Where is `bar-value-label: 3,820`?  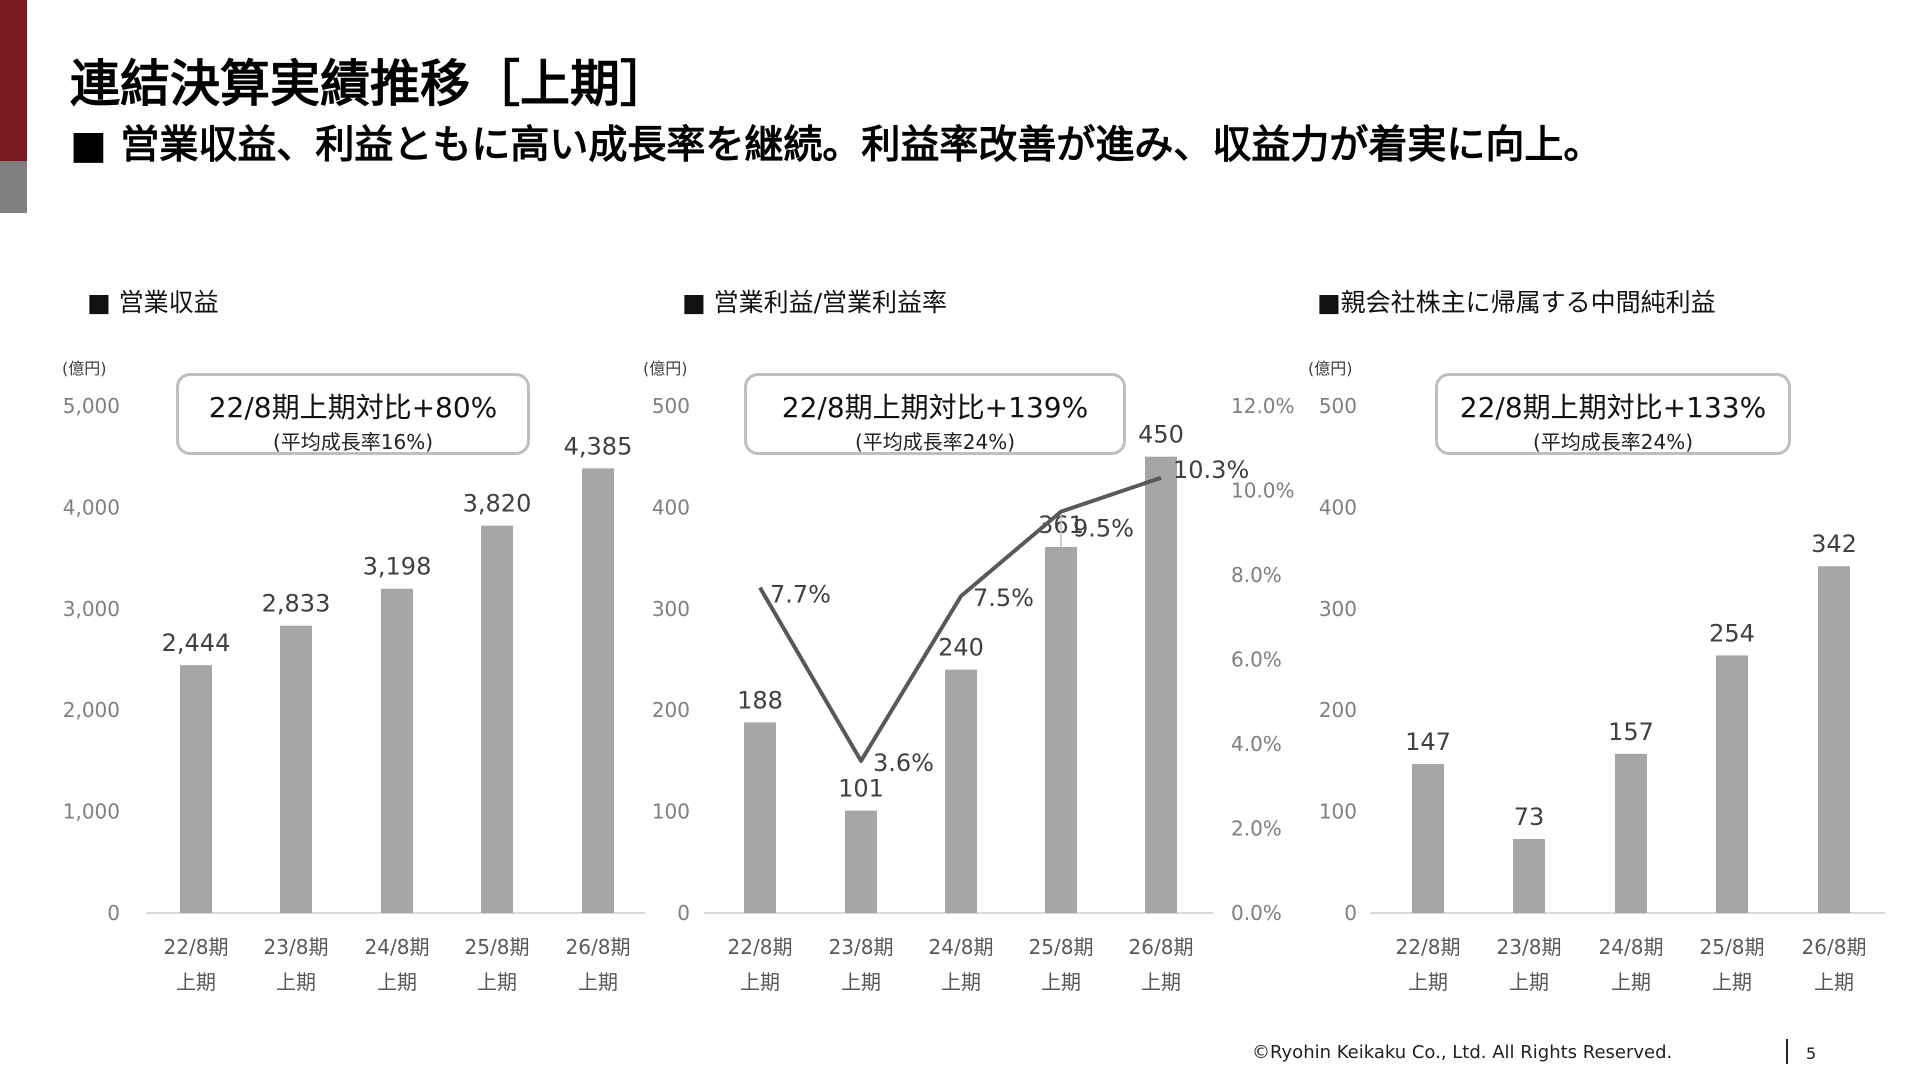
bar-value-label: 3,820 is located at coordinates (497, 504).